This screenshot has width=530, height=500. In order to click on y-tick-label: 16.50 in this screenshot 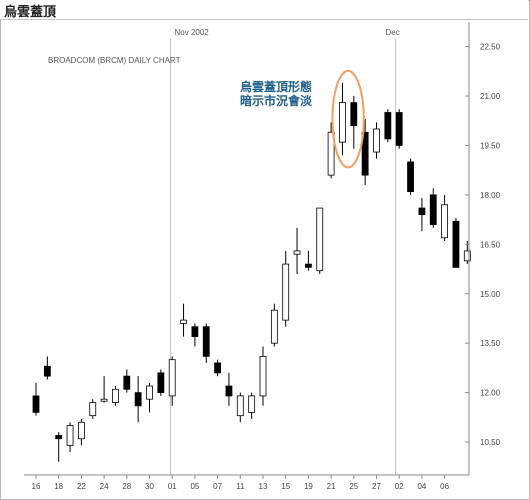, I will do `click(490, 244)`.